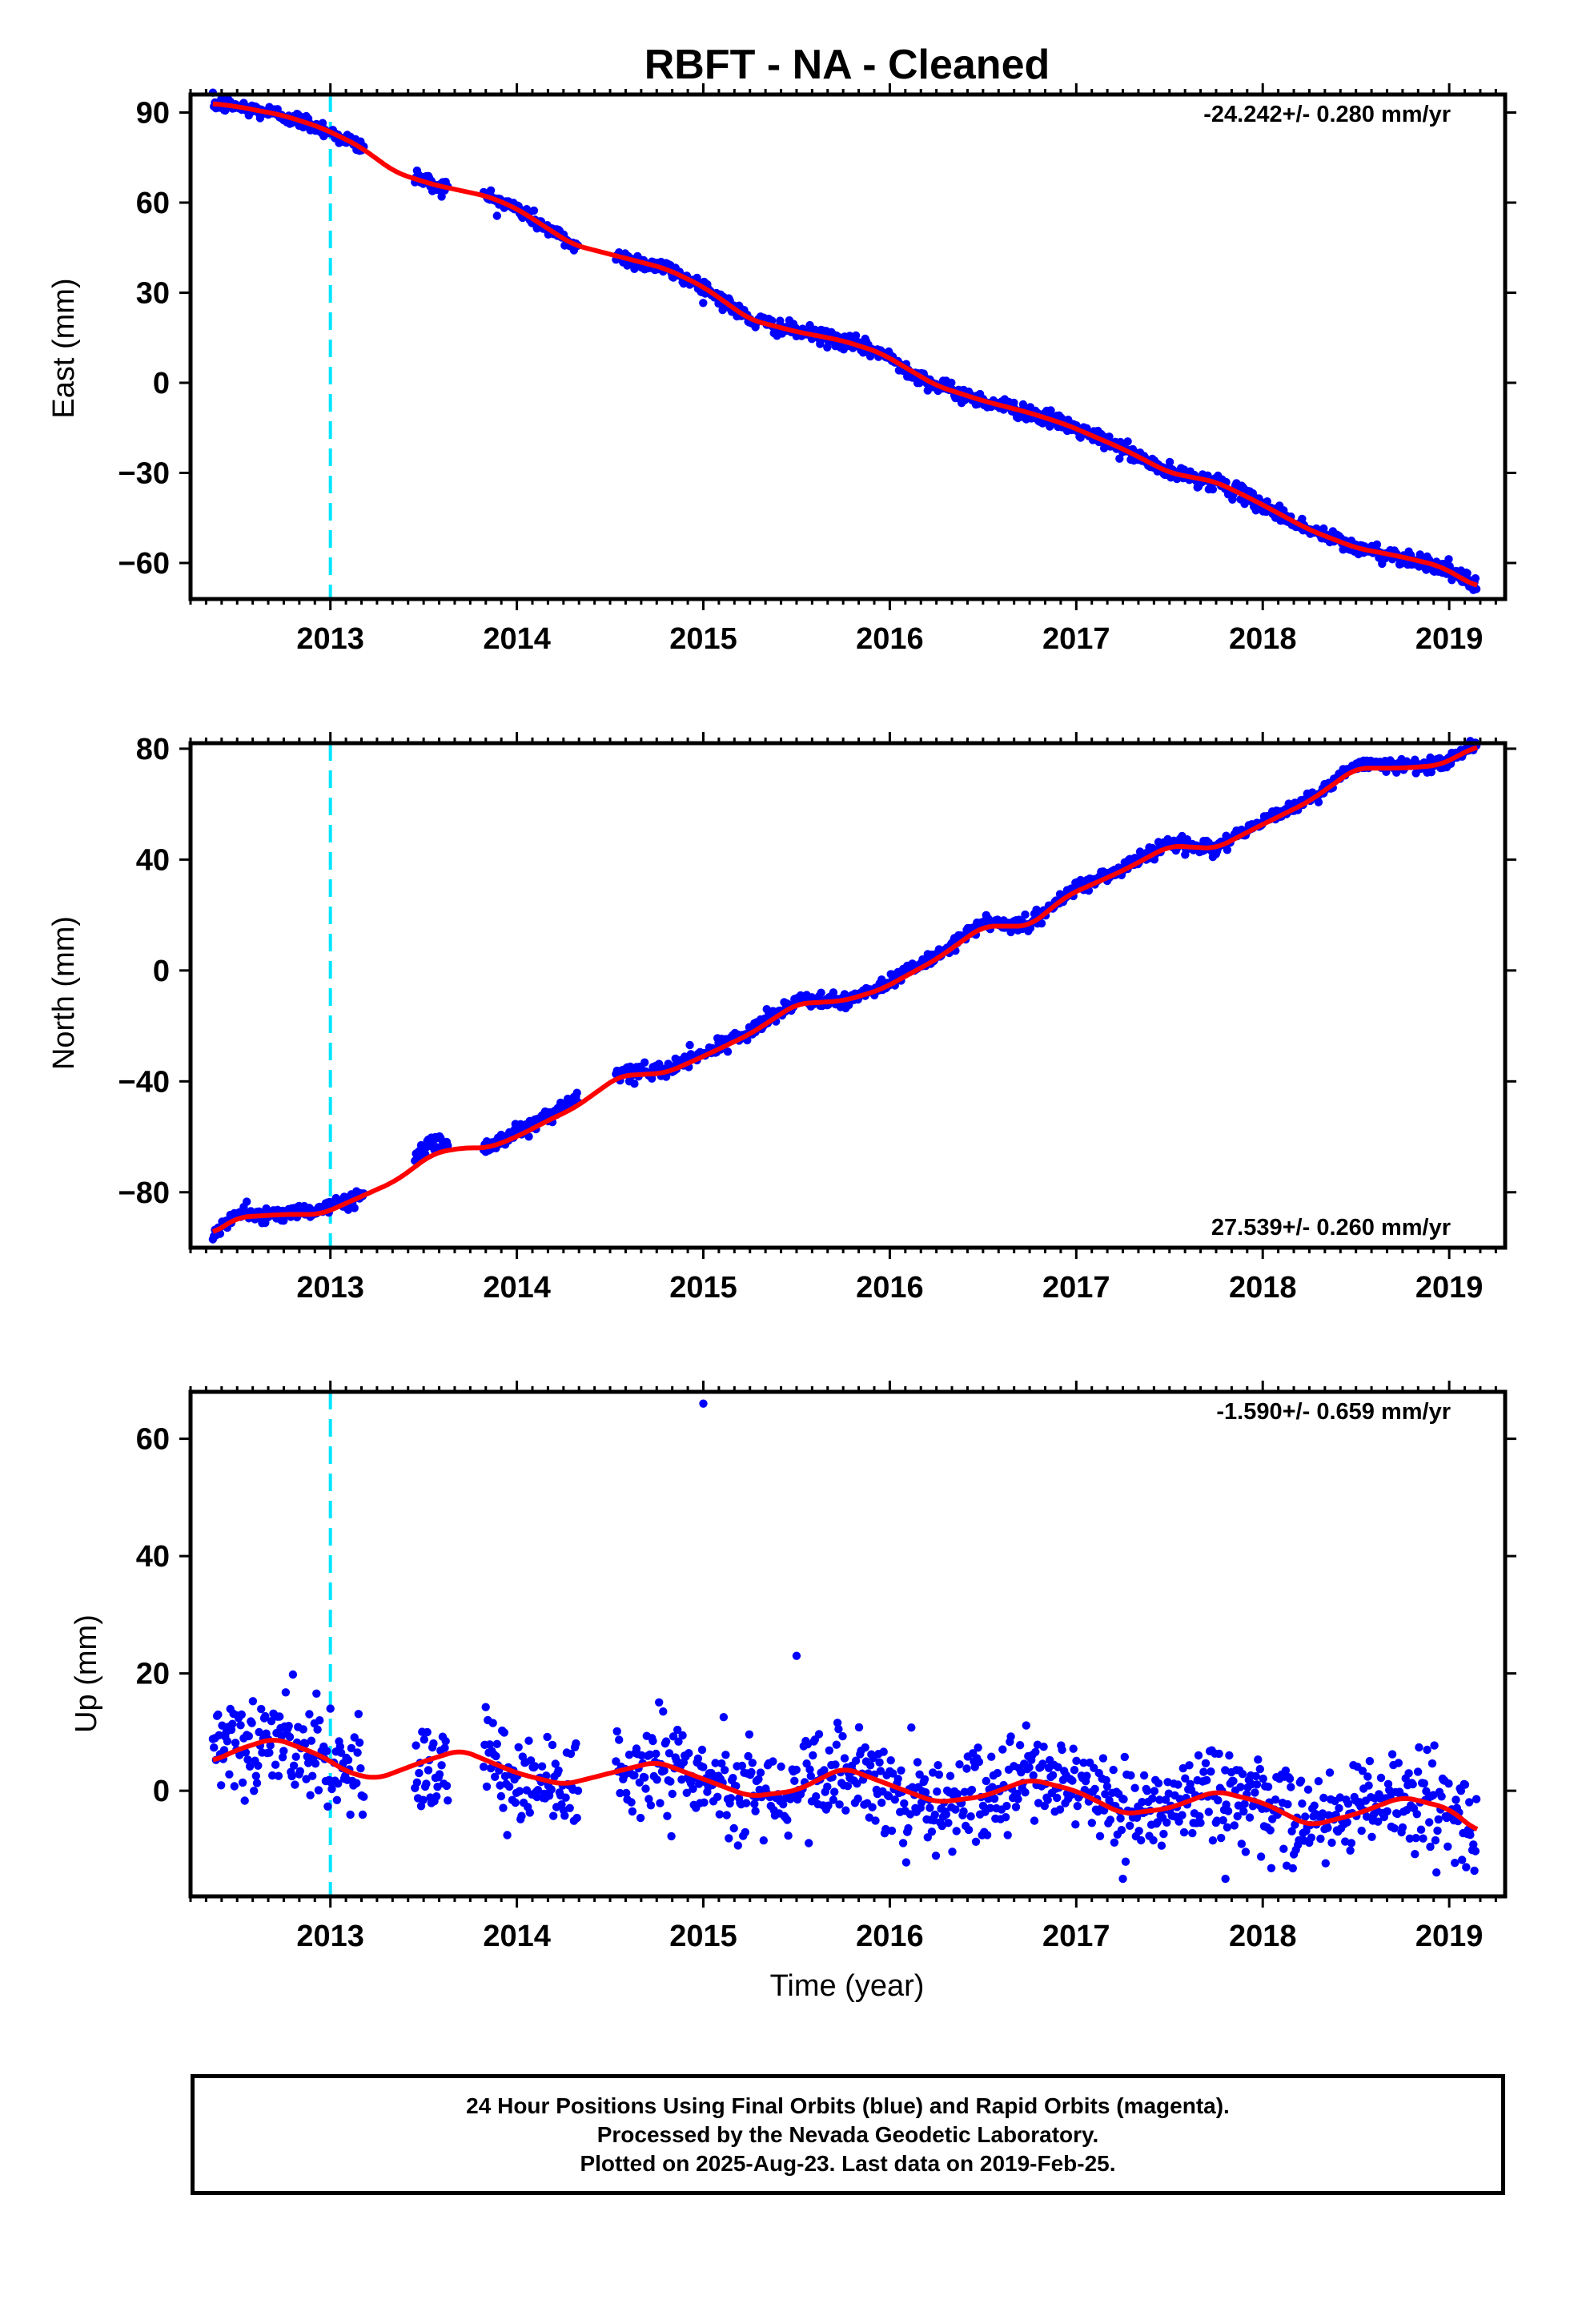  What do you see at coordinates (1225, 1879) in the screenshot?
I see `up-outlier-point` at bounding box center [1225, 1879].